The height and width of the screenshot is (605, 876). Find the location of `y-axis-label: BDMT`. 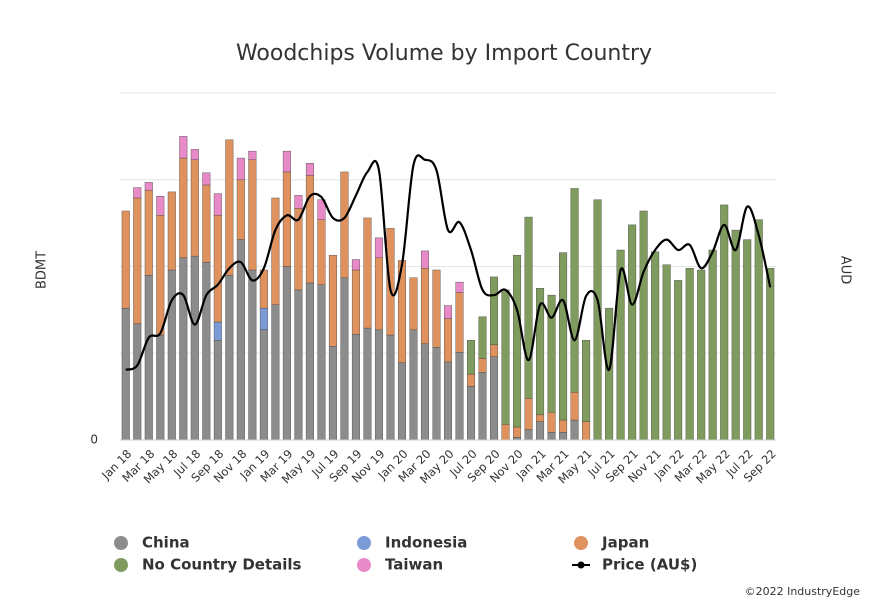

y-axis-label: BDMT is located at coordinates (42, 270).